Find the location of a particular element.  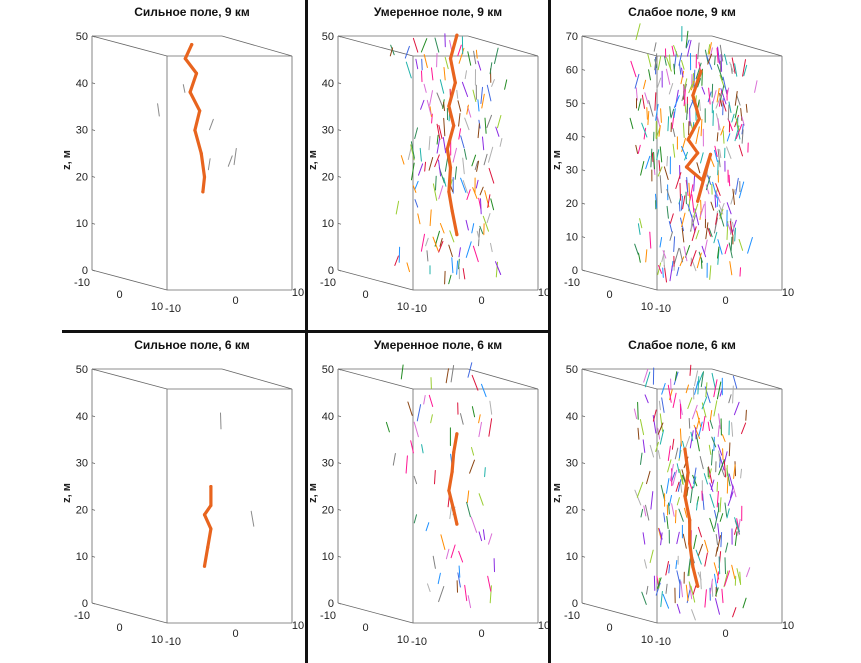

panel-title: Умеренное поле, 9 км is located at coordinates (438, 12).